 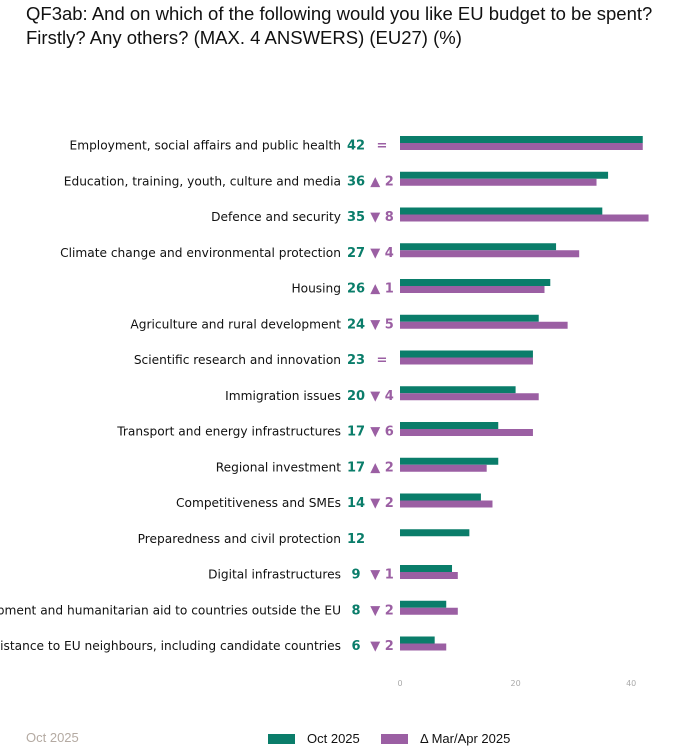 What do you see at coordinates (356, 146) in the screenshot?
I see `value-label: 42` at bounding box center [356, 146].